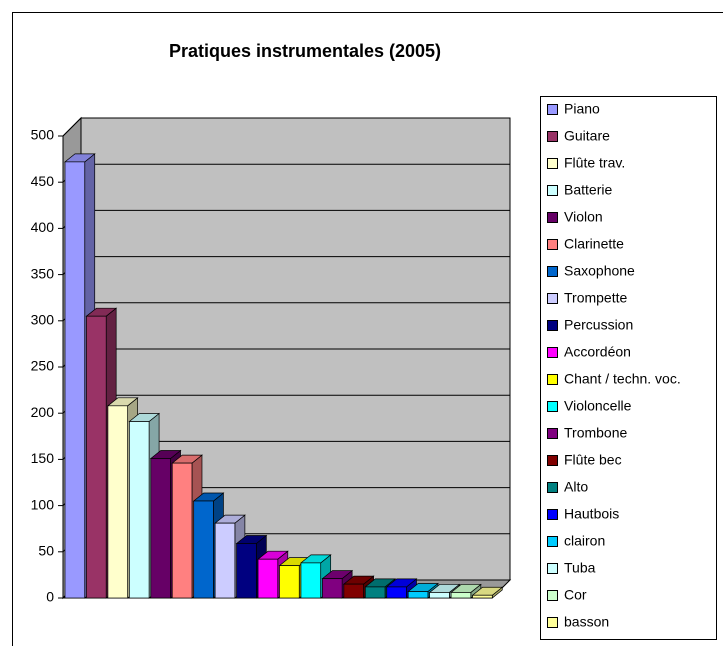 This screenshot has width=723, height=646. What do you see at coordinates (43, 320) in the screenshot?
I see `y-tick-label: 300` at bounding box center [43, 320].